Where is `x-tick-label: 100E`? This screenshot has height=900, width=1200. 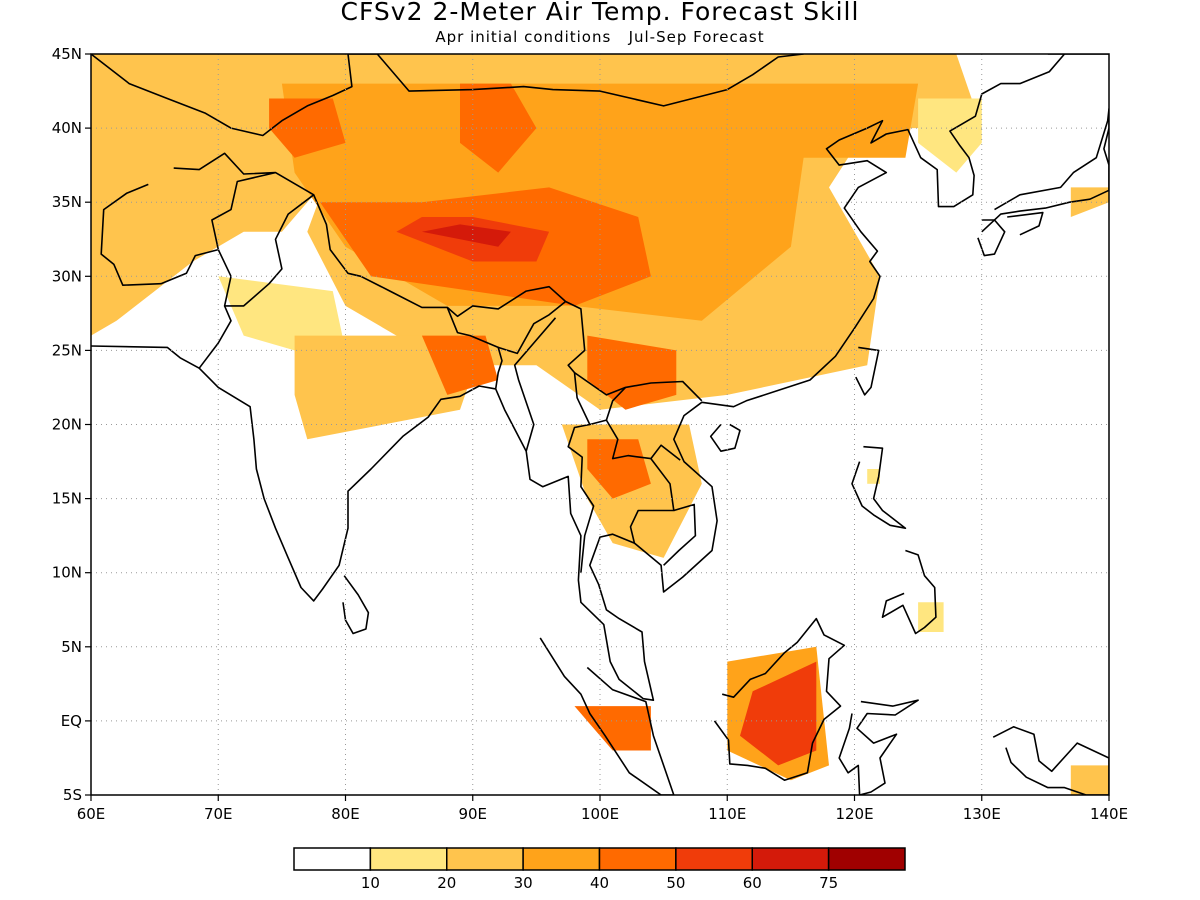
x-tick-label: 100E is located at coordinates (600, 814).